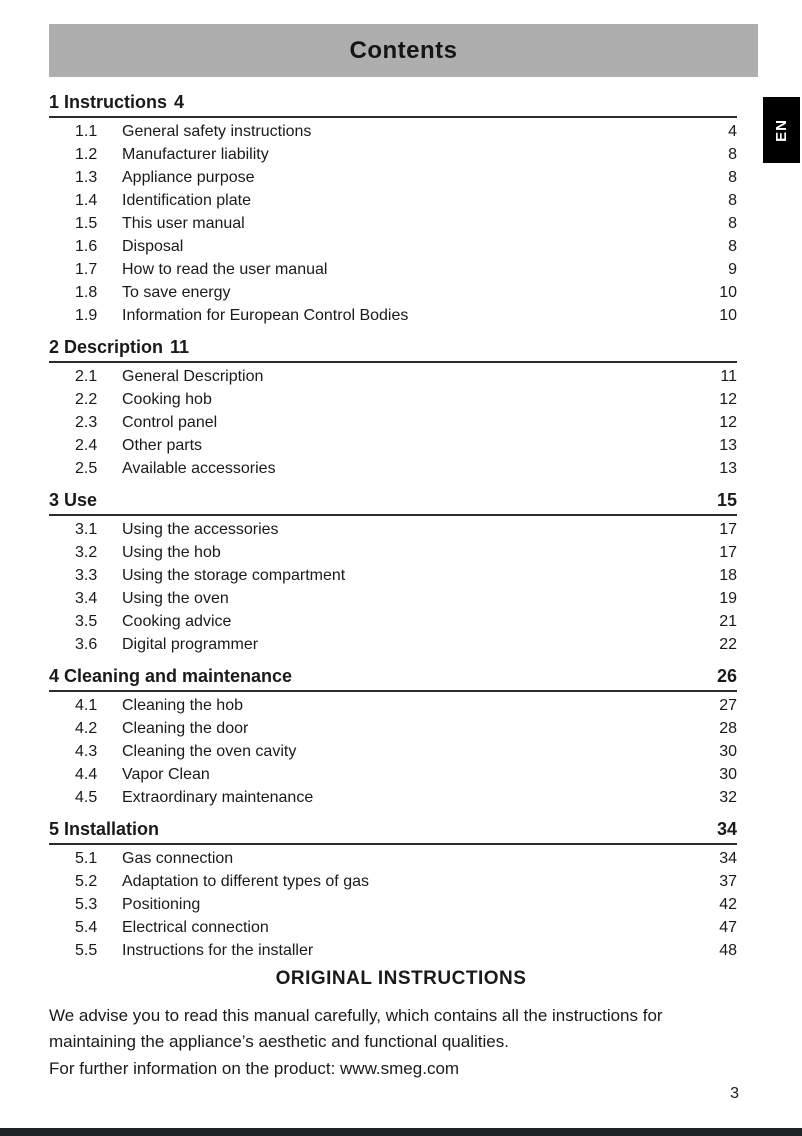 This screenshot has width=802, height=1136. What do you see at coordinates (393, 728) in the screenshot?
I see `toc-item: 4.2 Cleaning the door 28` at bounding box center [393, 728].